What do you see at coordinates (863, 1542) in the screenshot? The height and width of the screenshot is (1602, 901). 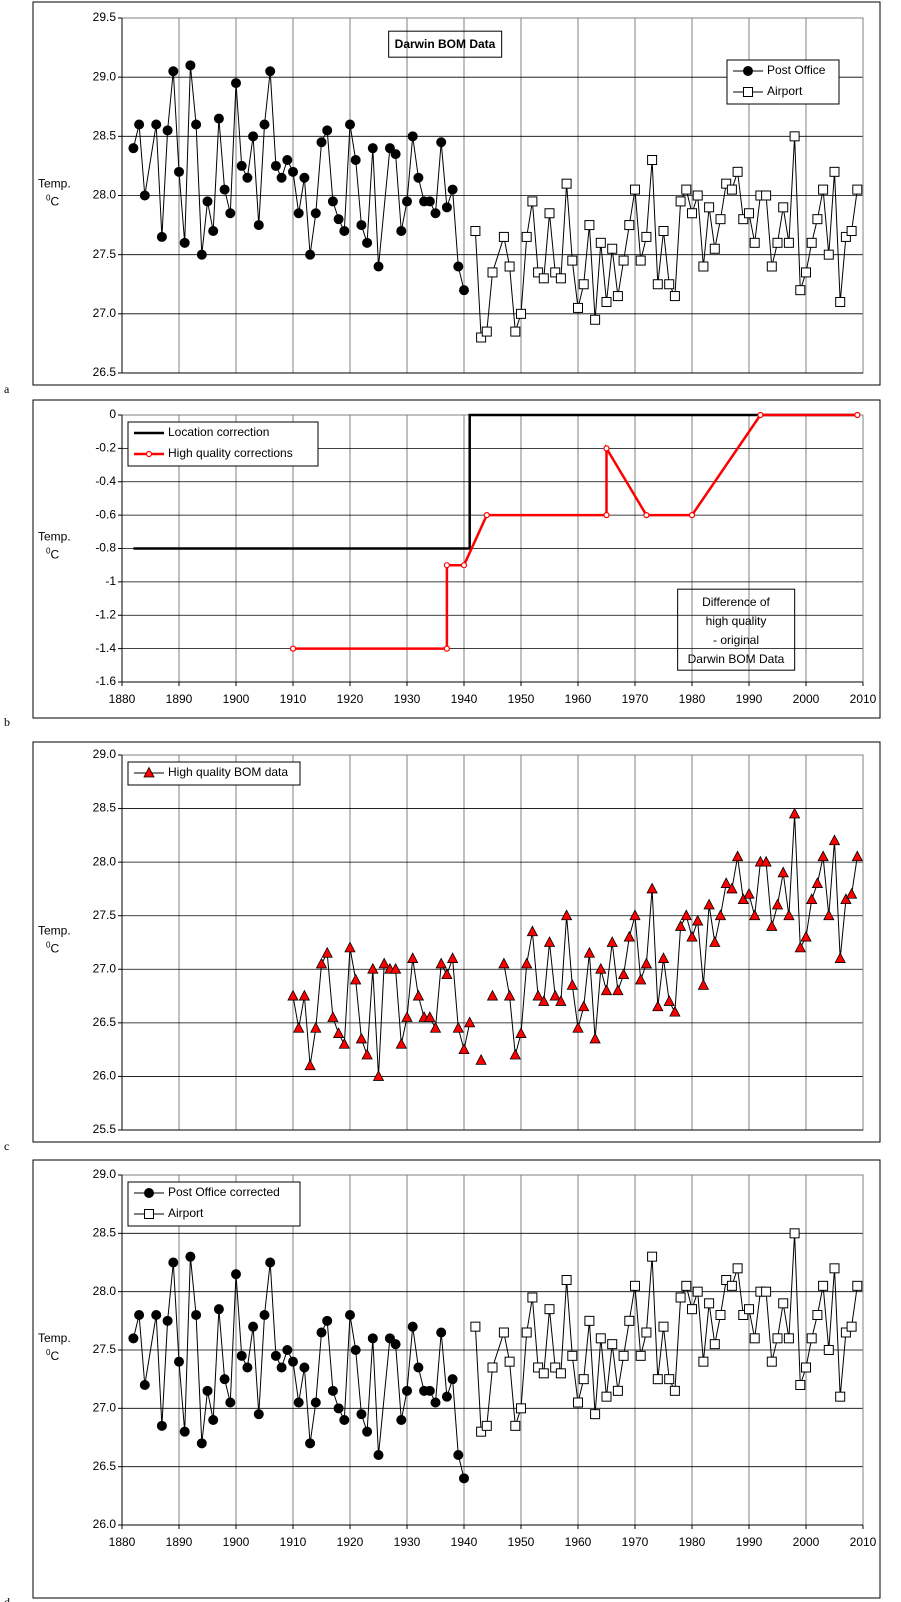 I see `x-tick-label: 2010` at bounding box center [863, 1542].